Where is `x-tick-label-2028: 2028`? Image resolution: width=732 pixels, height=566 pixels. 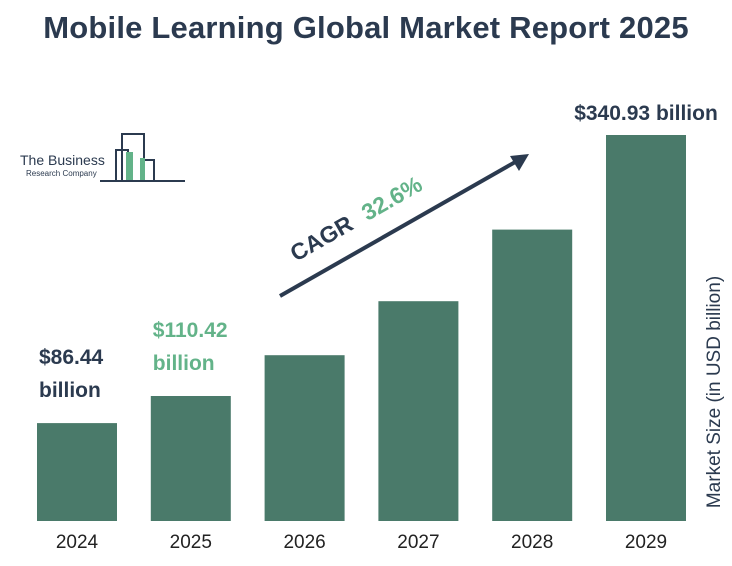
x-tick-label-2028: 2028 is located at coordinates (532, 542).